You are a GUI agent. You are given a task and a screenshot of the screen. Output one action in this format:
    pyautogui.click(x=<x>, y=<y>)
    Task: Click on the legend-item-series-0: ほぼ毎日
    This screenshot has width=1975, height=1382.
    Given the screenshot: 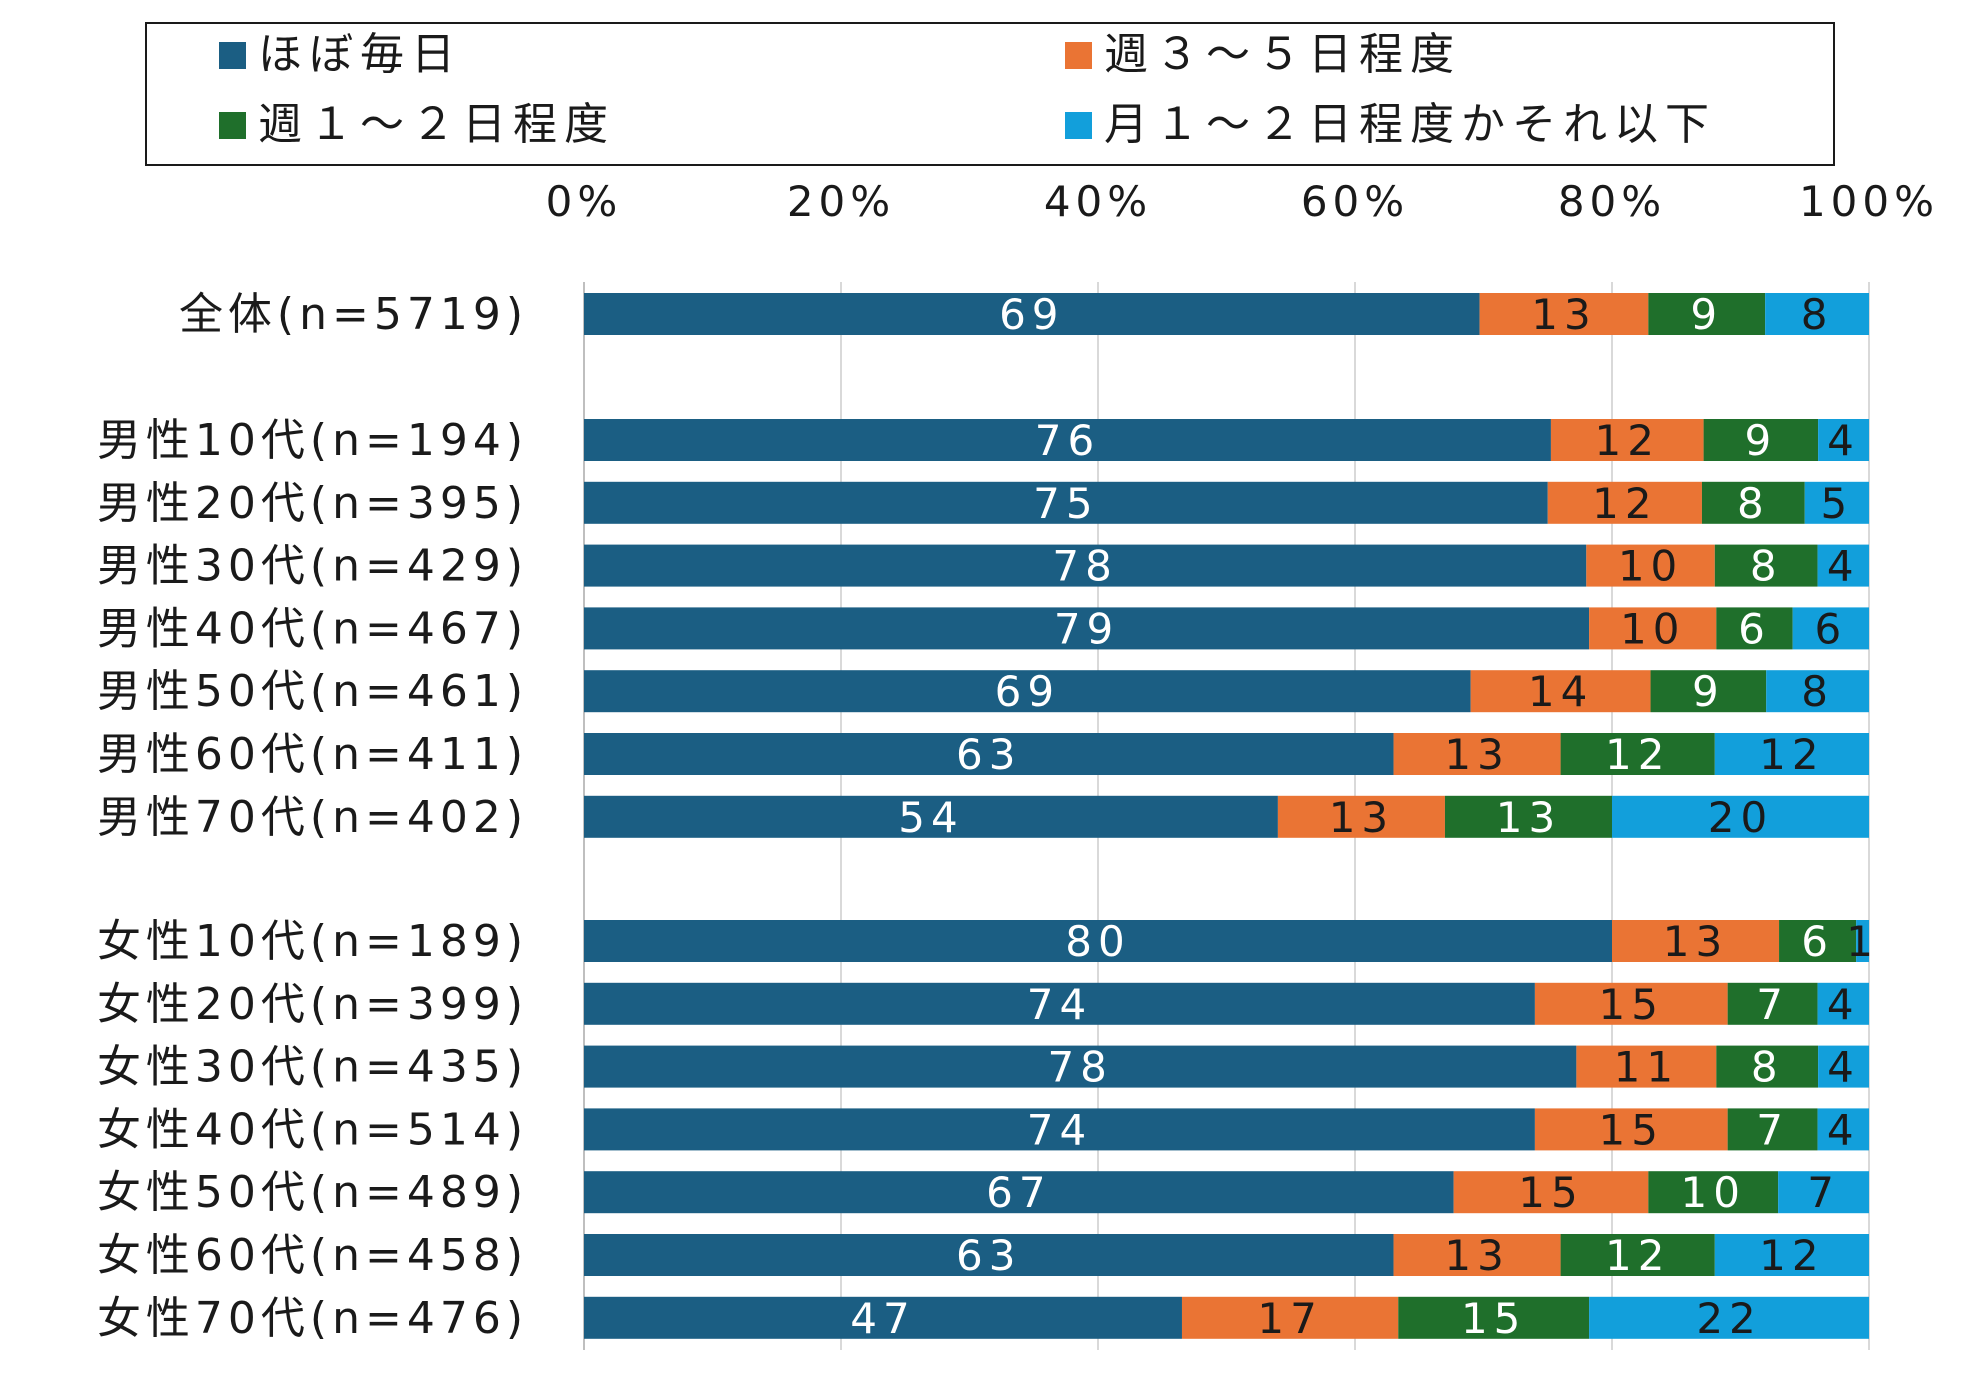 What is the action you would take?
    pyautogui.click(x=340, y=55)
    